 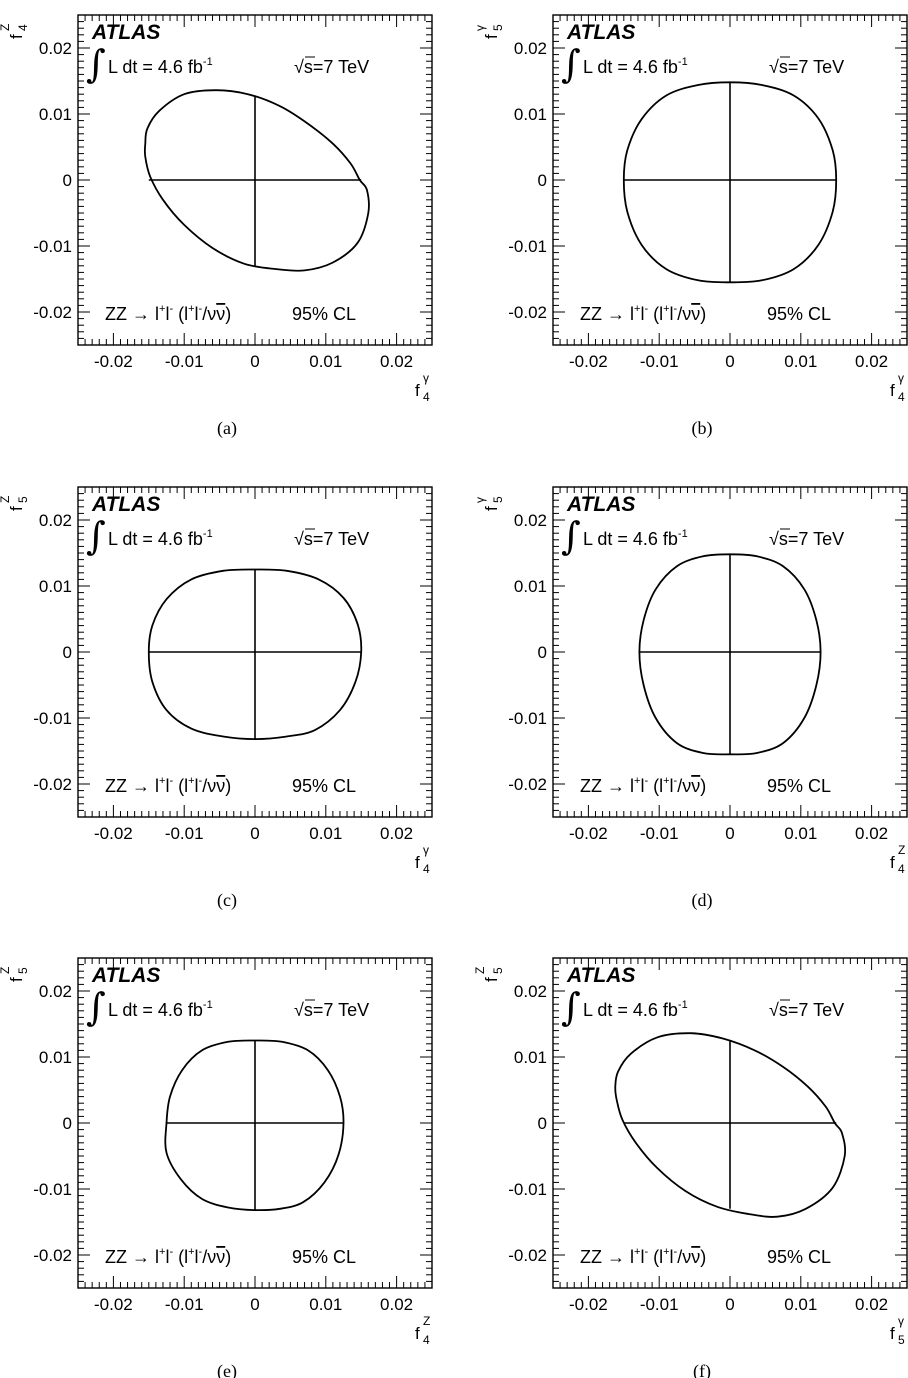 What do you see at coordinates (702, 428) in the screenshot?
I see `panel-caption: (b)` at bounding box center [702, 428].